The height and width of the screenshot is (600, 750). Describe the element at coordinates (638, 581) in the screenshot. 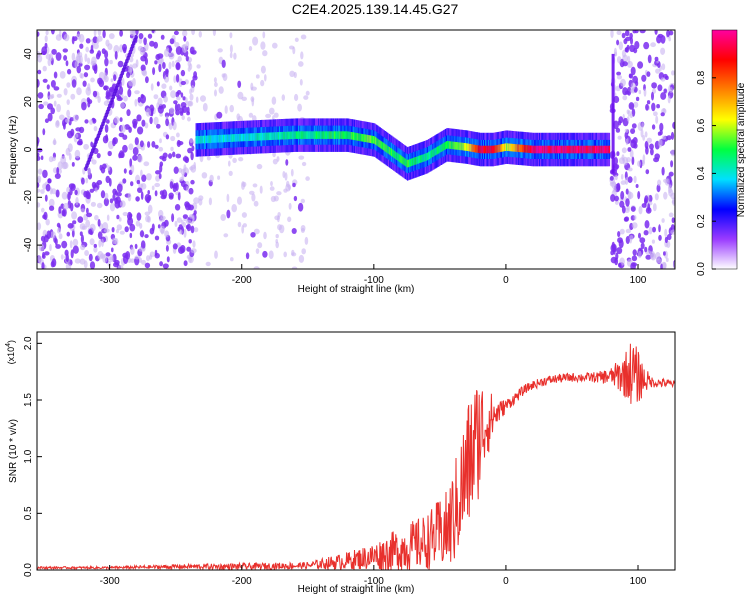

I see `snr-xtick-label: 100` at that location.